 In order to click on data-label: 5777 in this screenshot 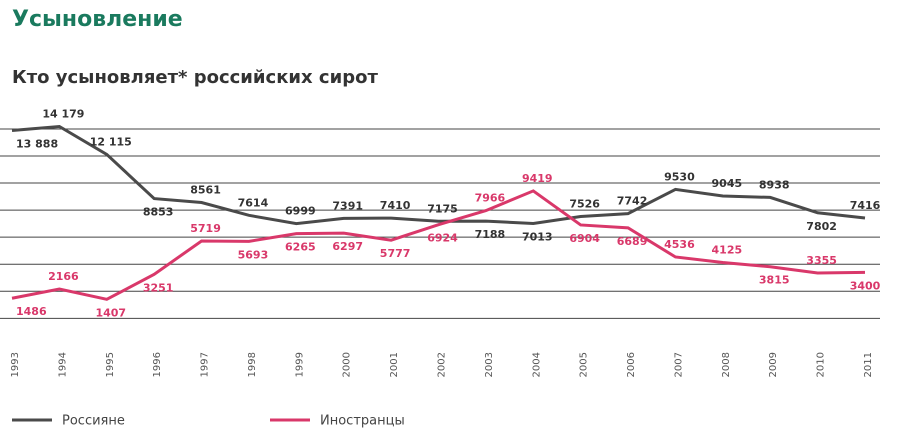, I will do `click(395, 253)`.